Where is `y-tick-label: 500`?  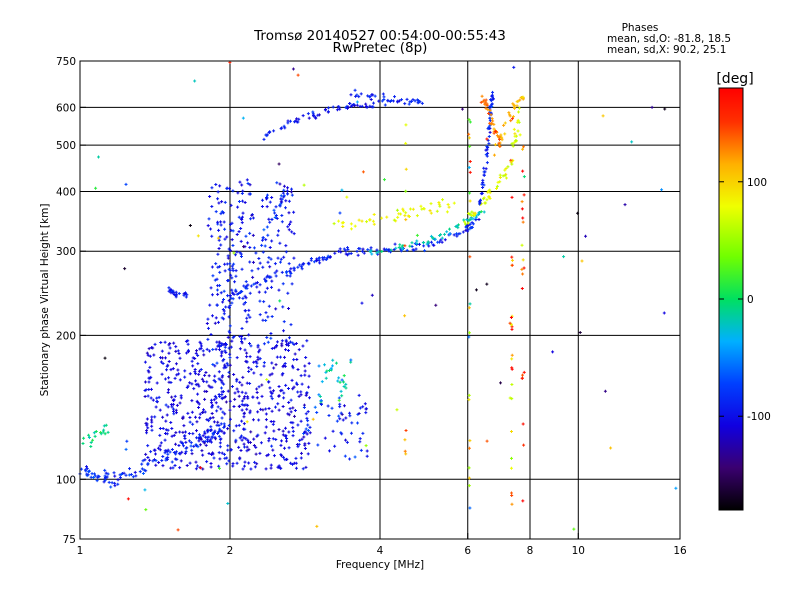
y-tick-label: 500 is located at coordinates (66, 146).